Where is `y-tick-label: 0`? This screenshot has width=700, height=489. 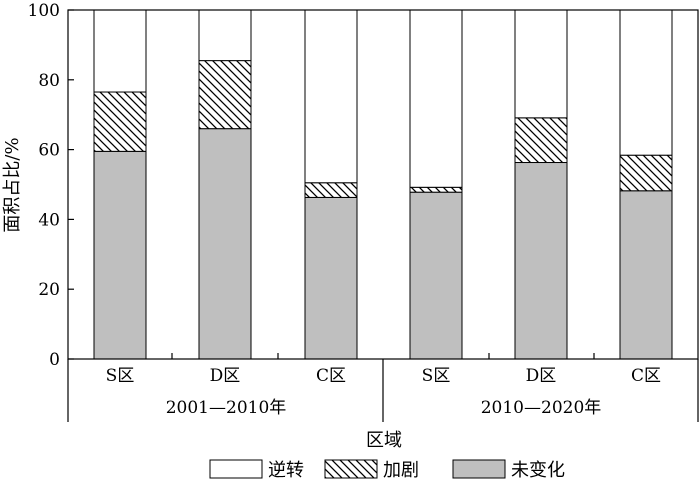 y-tick-label: 0 is located at coordinates (54, 360).